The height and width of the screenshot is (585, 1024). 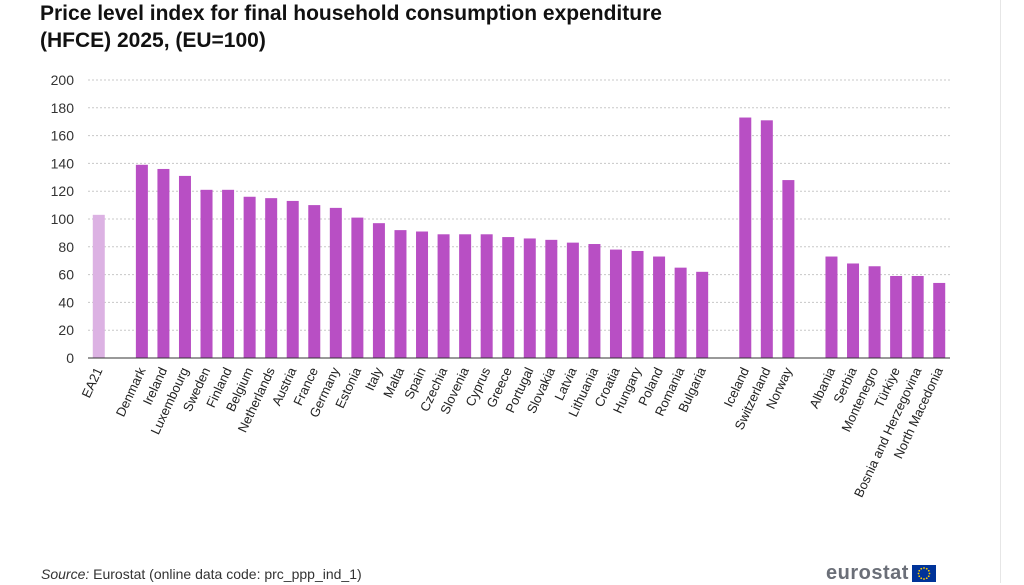 I want to click on y-tick-label: 180, so click(x=63, y=108).